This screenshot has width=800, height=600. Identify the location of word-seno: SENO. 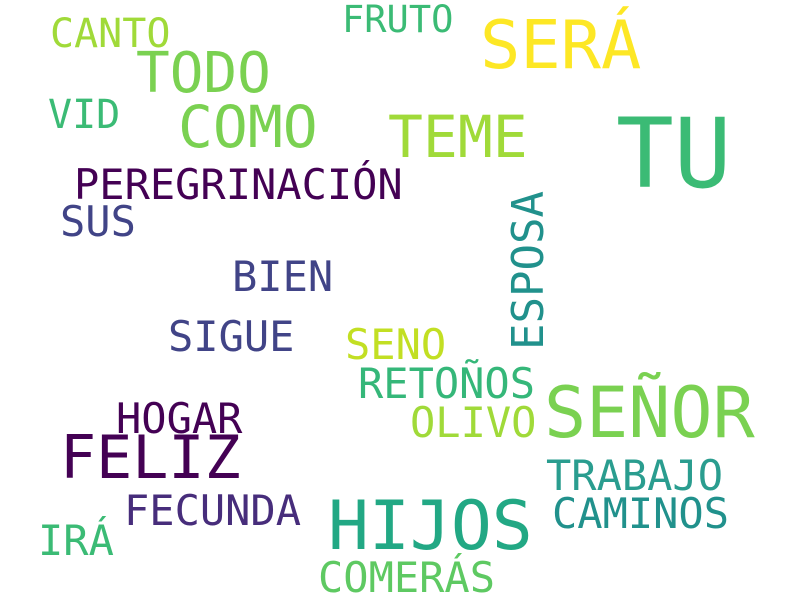
(396, 344).